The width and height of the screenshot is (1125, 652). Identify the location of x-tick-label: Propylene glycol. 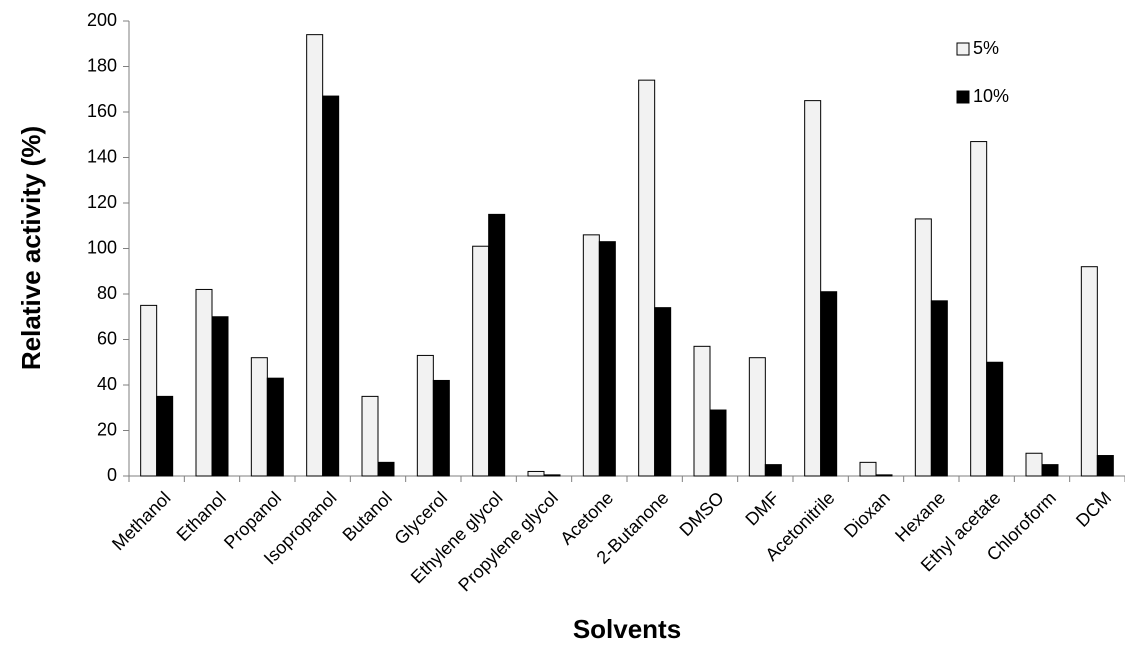
(508, 542).